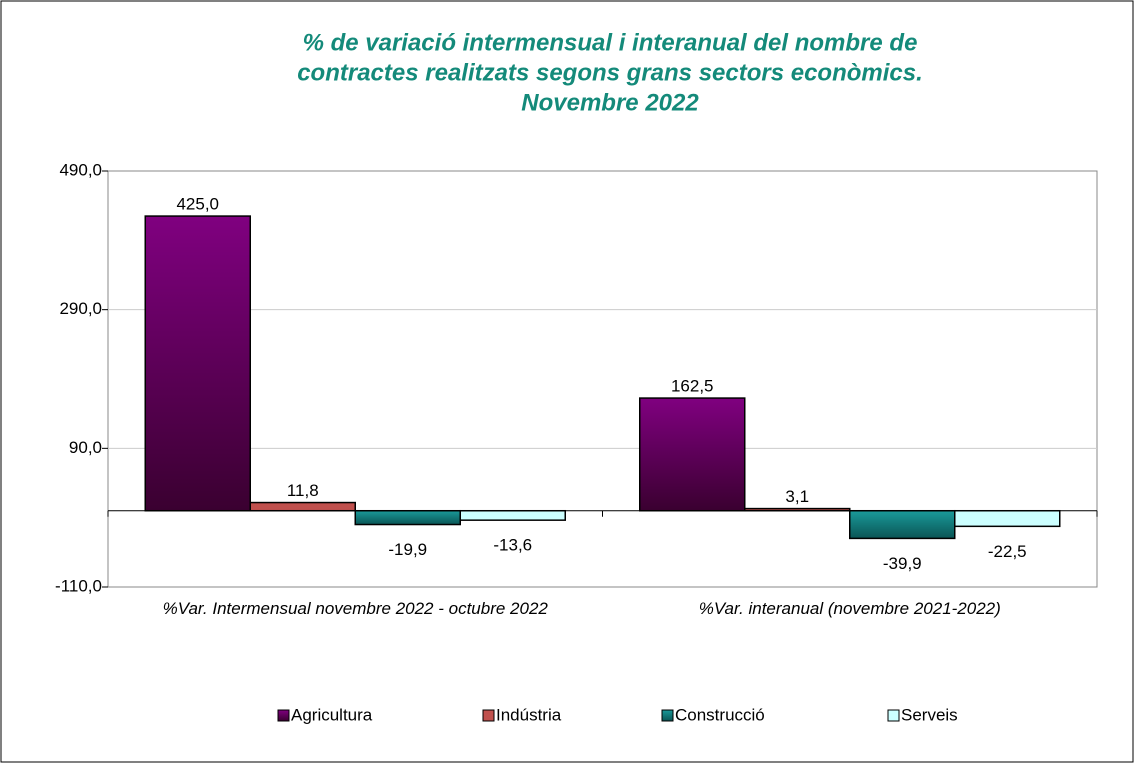 Image resolution: width=1135 pixels, height=764 pixels. Describe the element at coordinates (902, 563) in the screenshot. I see `data-label: -39,9` at that location.